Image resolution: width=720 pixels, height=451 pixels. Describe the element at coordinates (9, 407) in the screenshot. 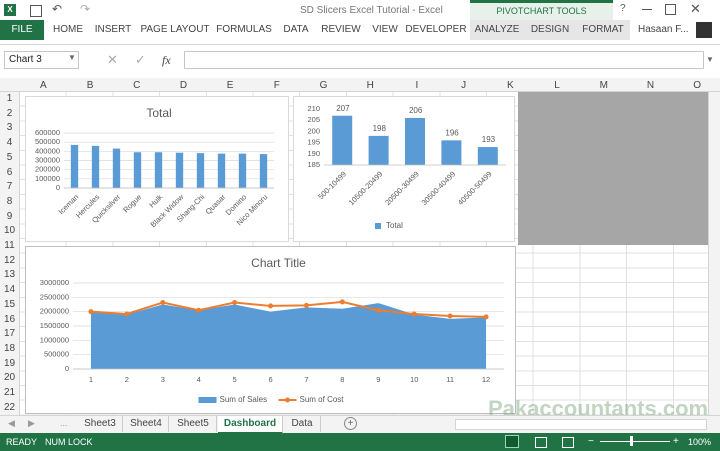

I see `row-header: 22` at that location.